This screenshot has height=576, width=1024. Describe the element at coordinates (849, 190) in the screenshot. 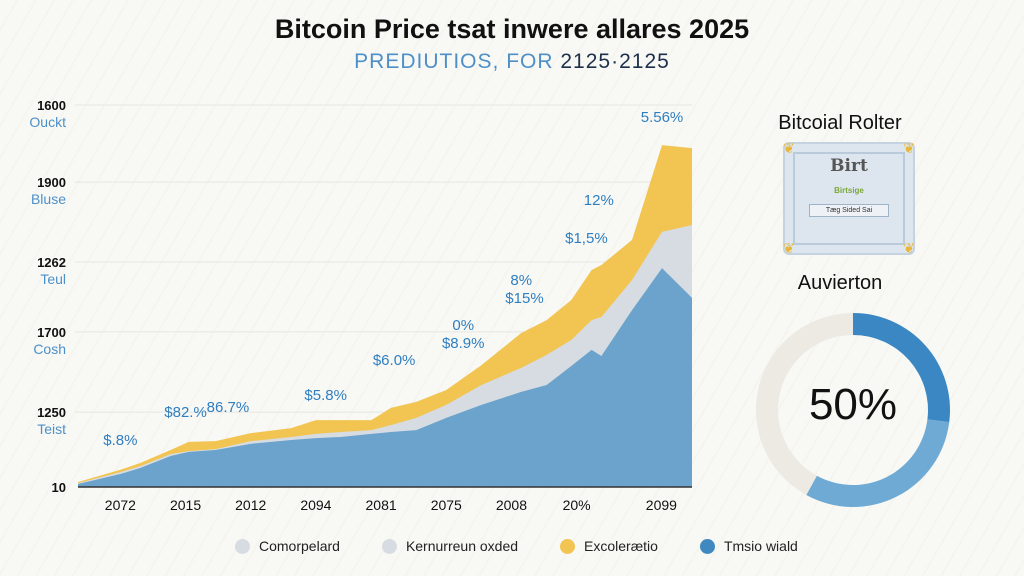

I see `certificate-green-text: Birtsige` at that location.